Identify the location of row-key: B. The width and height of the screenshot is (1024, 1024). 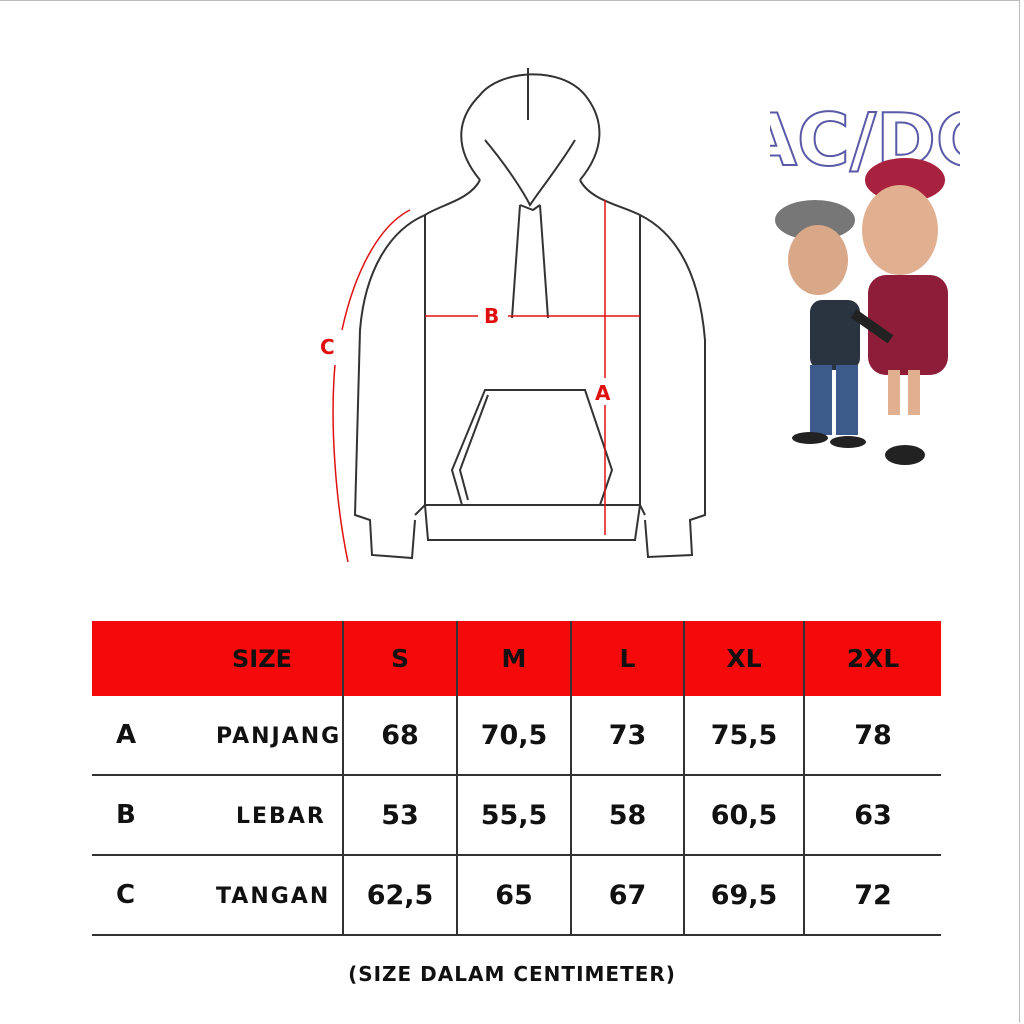
(126, 815).